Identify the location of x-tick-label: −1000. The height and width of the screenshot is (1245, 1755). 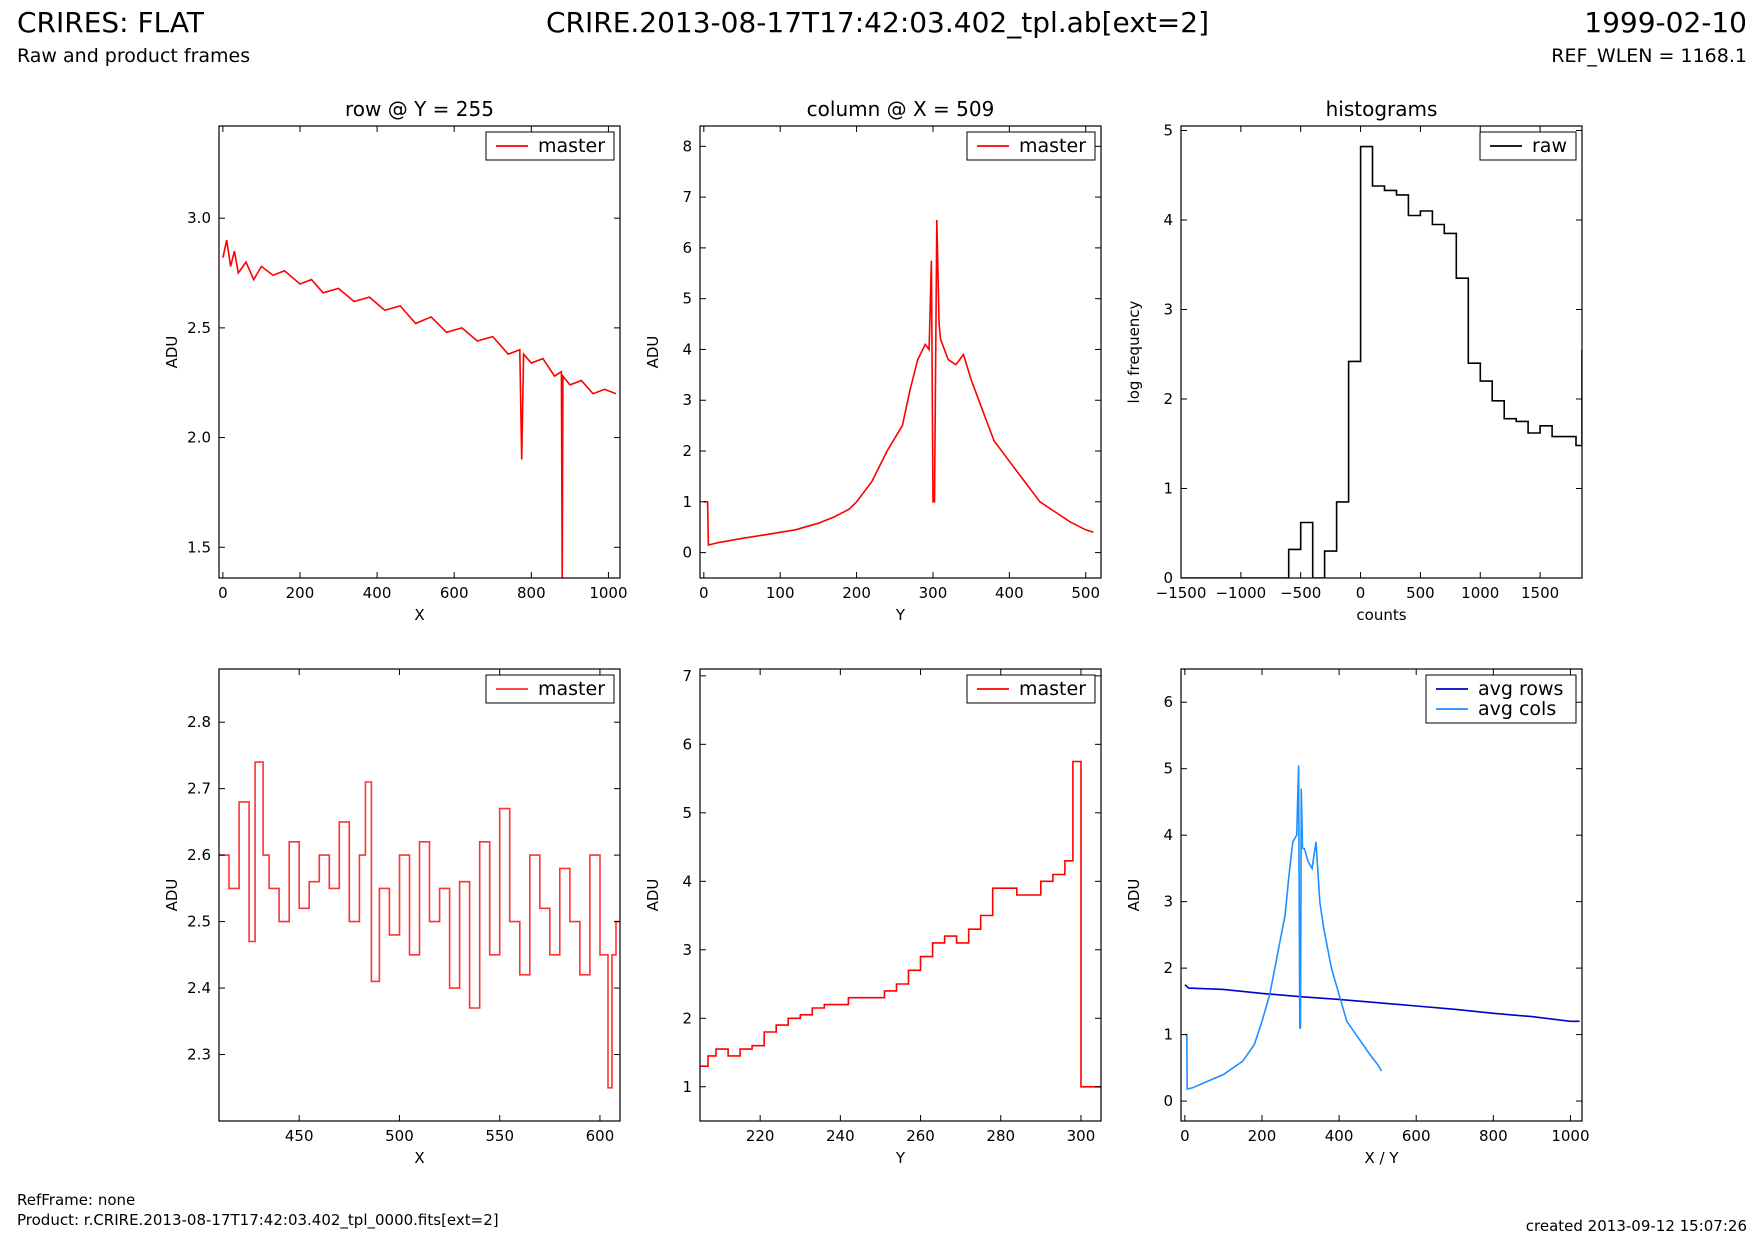
(1240, 593).